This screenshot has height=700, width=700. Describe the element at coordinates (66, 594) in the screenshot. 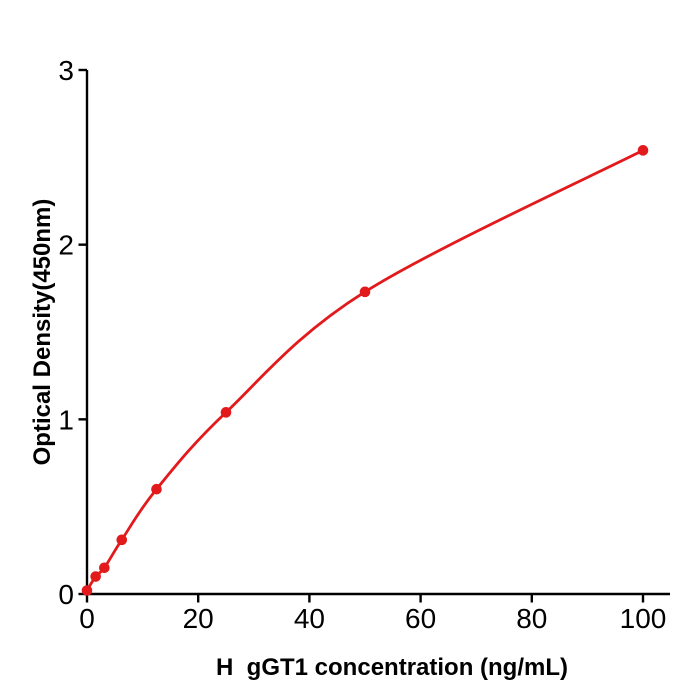

I see `y-tick-label: 0` at that location.